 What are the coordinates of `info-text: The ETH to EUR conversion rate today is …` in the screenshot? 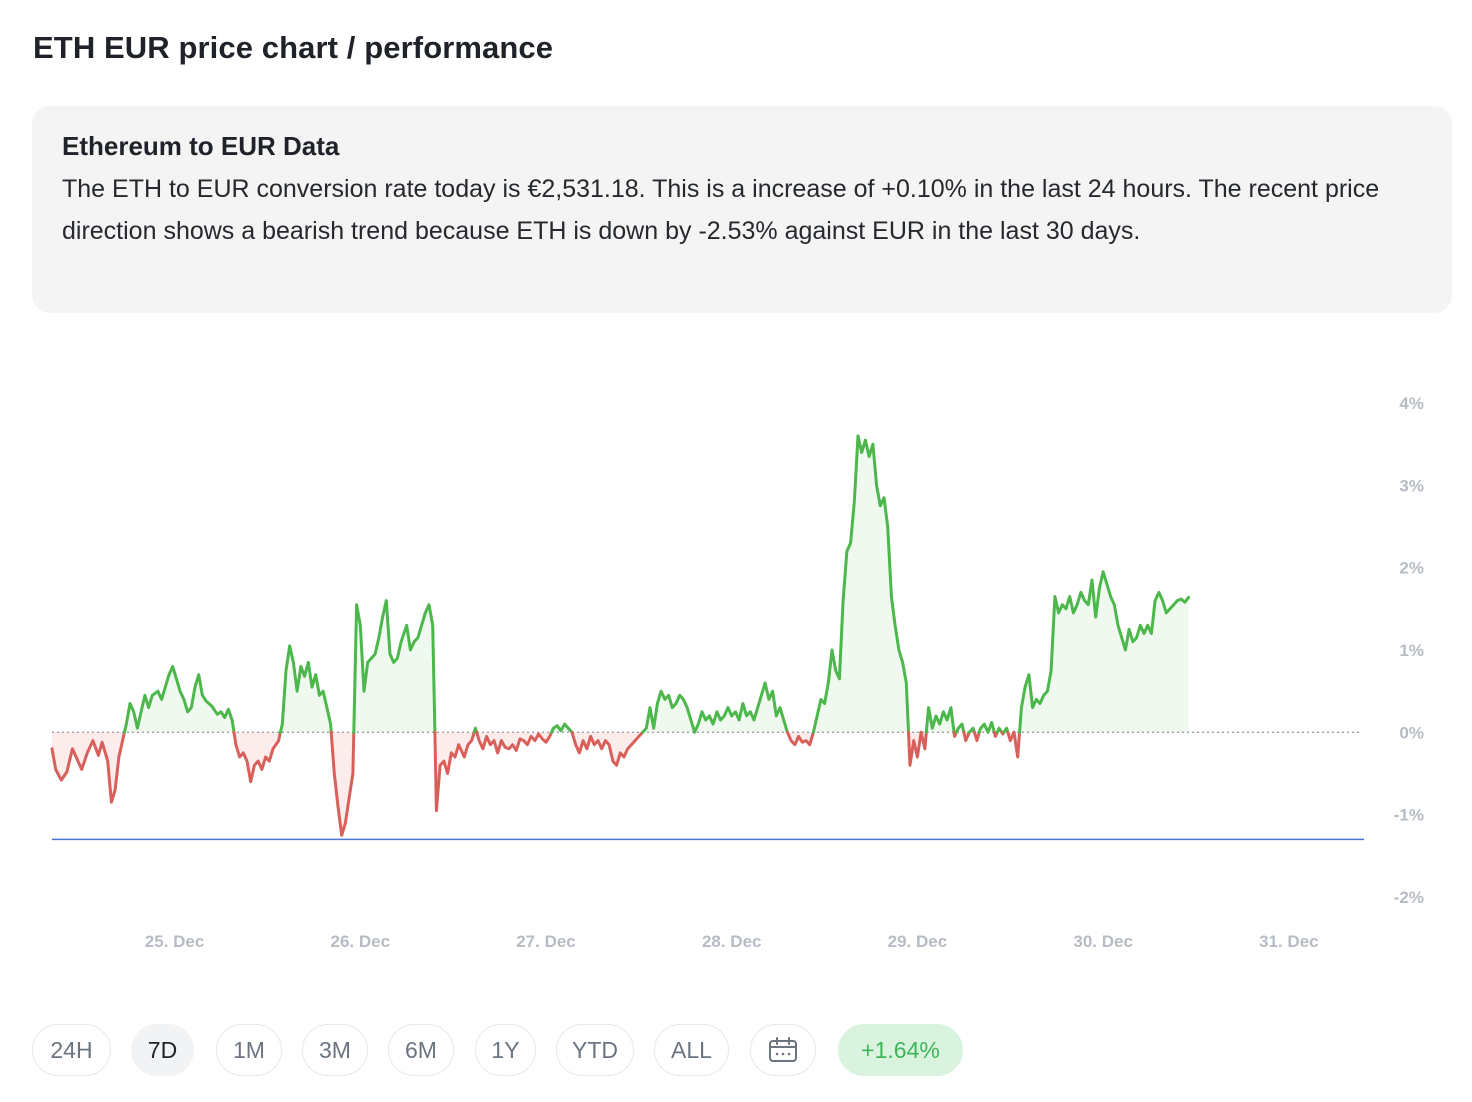 It's located at (721, 210).